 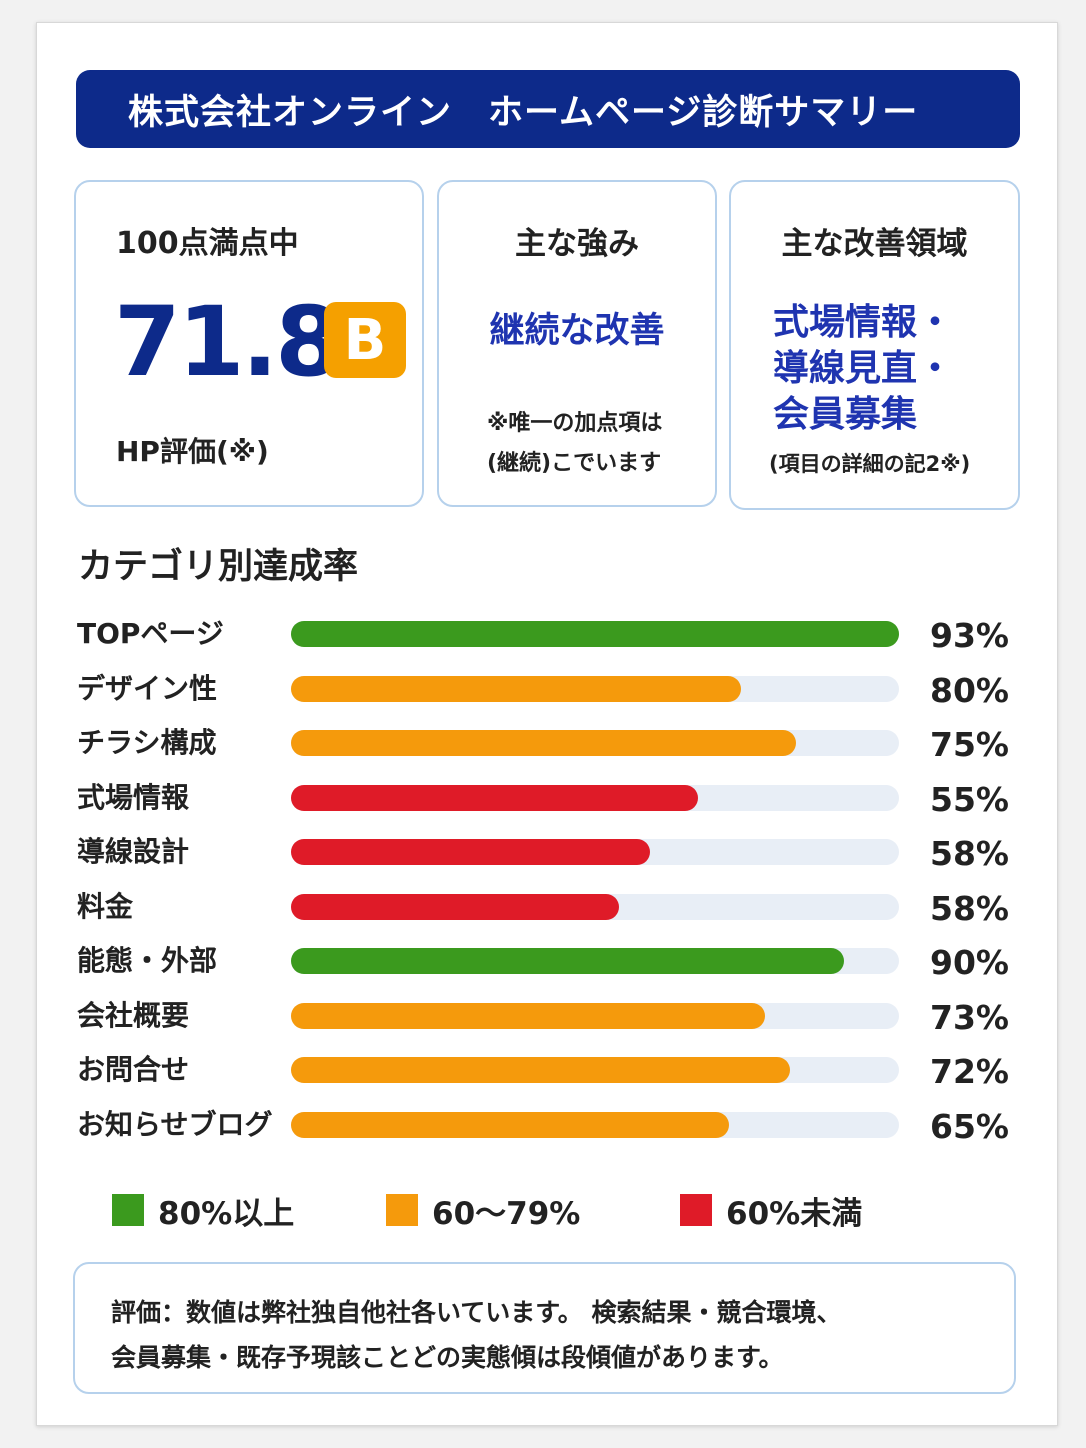 I want to click on improvement-note: (項目の詳細の記2※), so click(x=870, y=464).